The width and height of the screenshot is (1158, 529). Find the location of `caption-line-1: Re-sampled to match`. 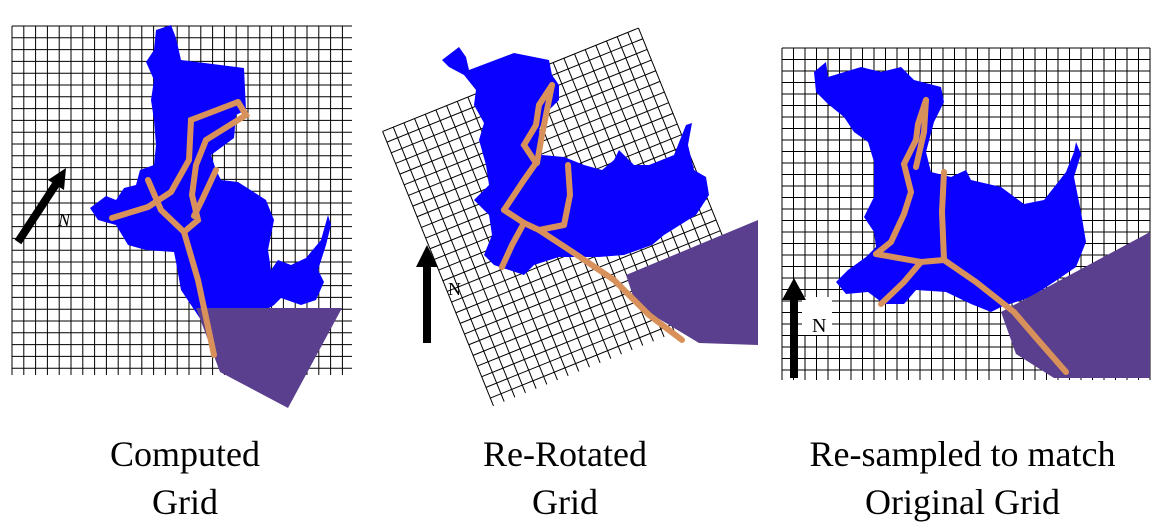

caption-line-1: Re-sampled to match is located at coordinates (962, 454).